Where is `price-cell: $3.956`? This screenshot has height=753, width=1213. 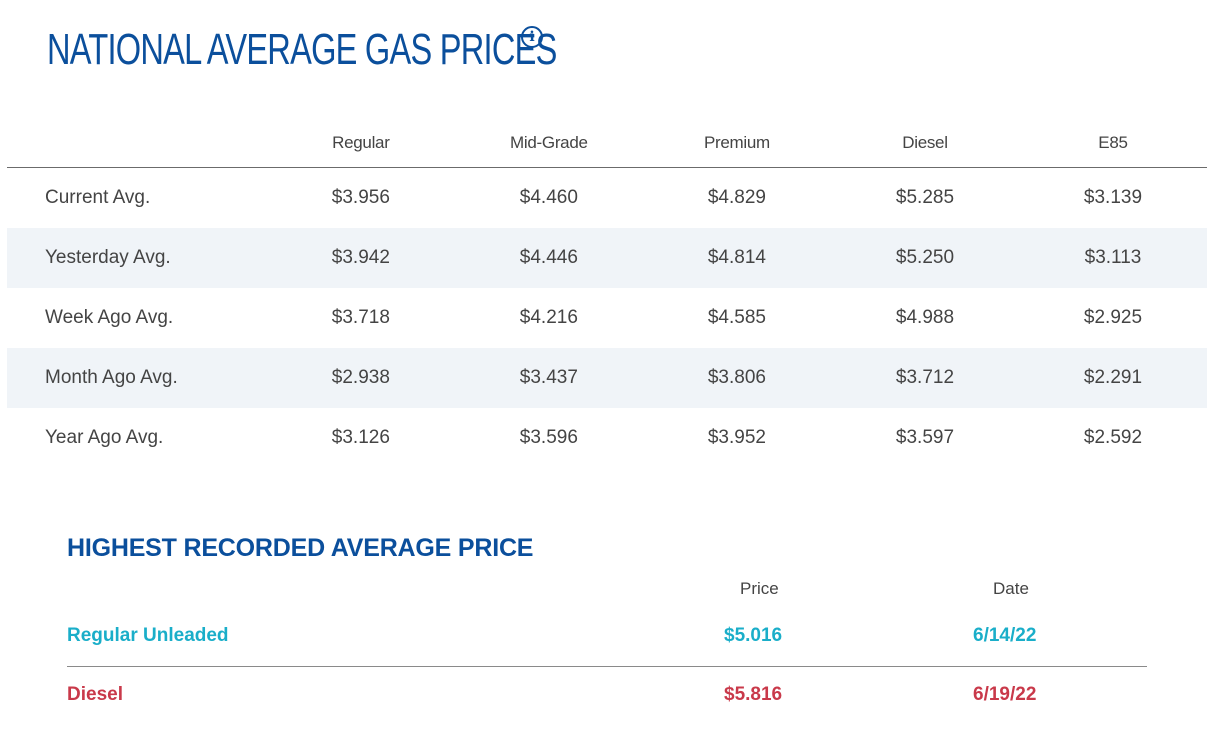
price-cell: $3.956 is located at coordinates (360, 197).